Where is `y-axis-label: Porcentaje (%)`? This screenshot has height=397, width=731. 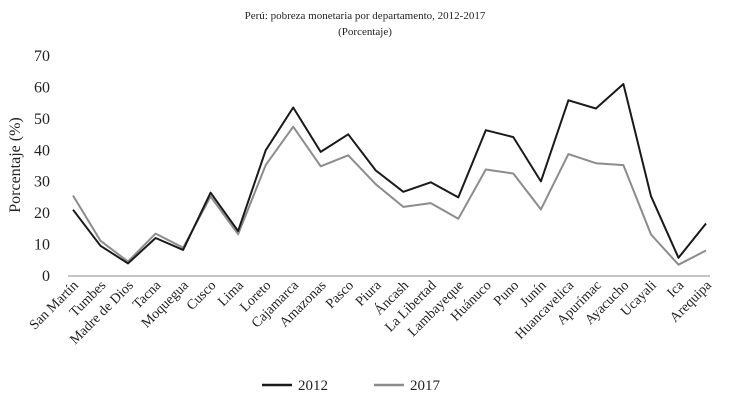 y-axis-label: Porcentaje (%) is located at coordinates (15, 165).